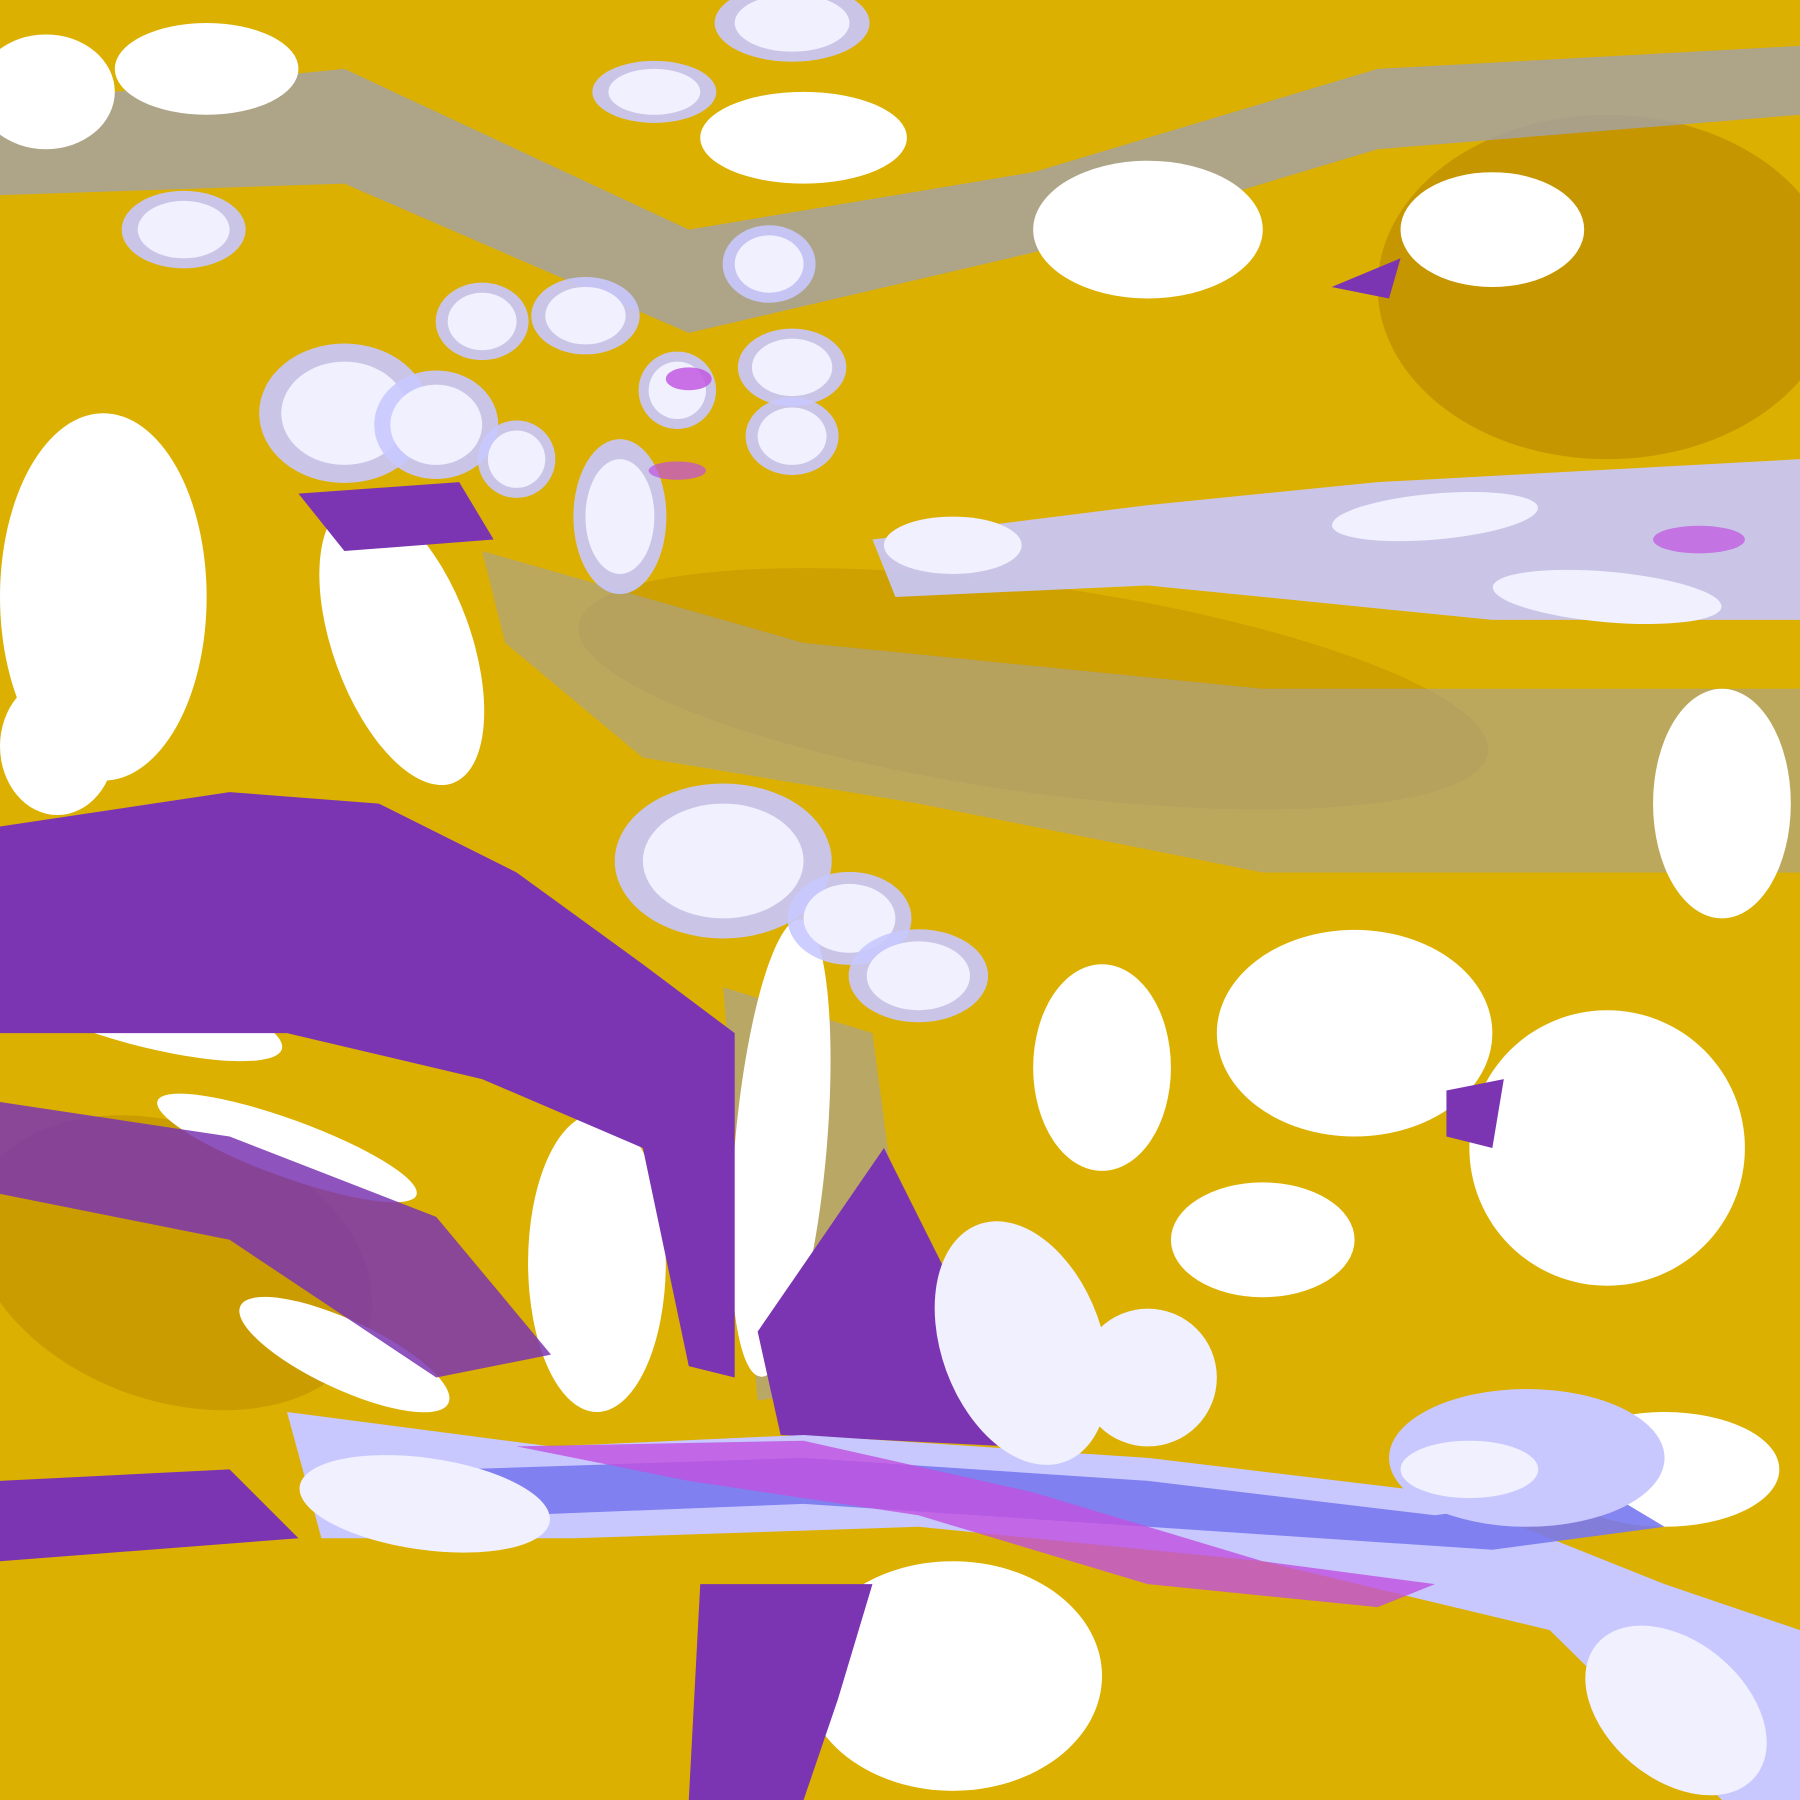 Image resolution: width=1800 pixels, height=1800 pixels. What do you see at coordinates (1141, 712) in the screenshot?
I see `gray-band` at bounding box center [1141, 712].